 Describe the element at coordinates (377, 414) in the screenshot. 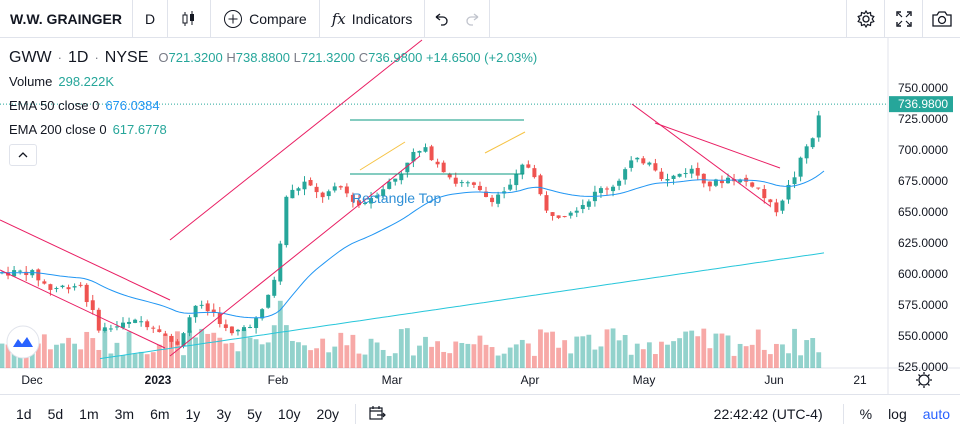

I see `date-range-button` at that location.